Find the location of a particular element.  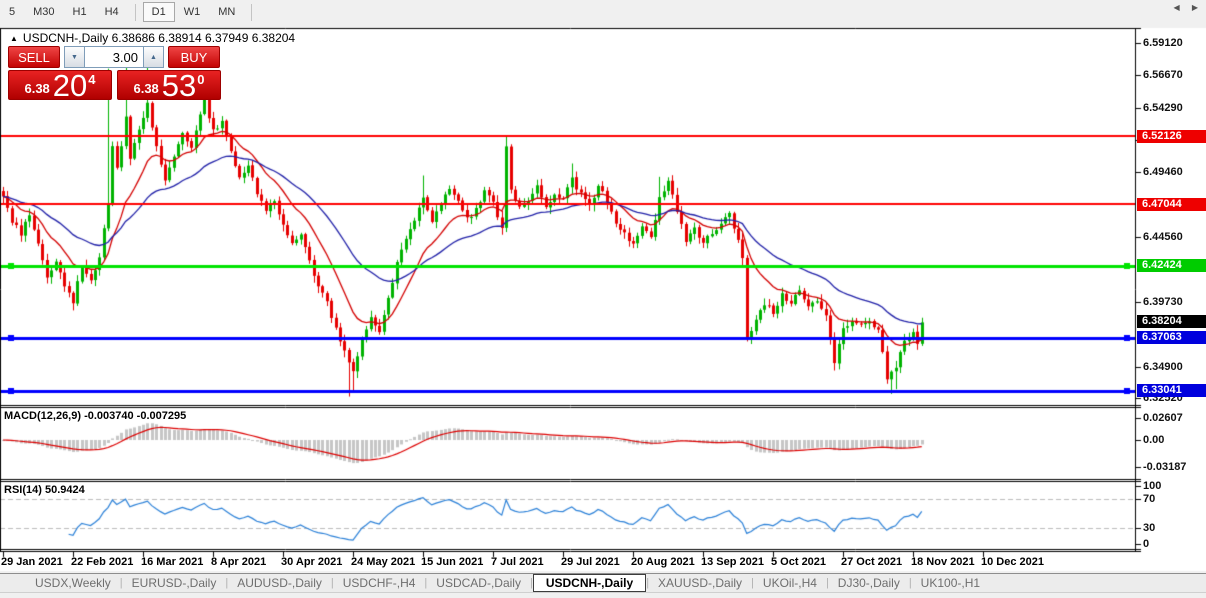

date-axis-label: 29 Jul 2021 is located at coordinates (590, 562).